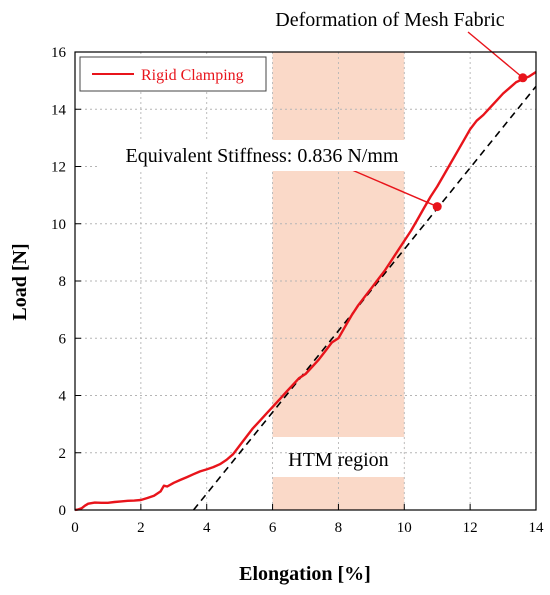 This screenshot has height=595, width=550. I want to click on y-axis-label: Load [N], so click(20, 281).